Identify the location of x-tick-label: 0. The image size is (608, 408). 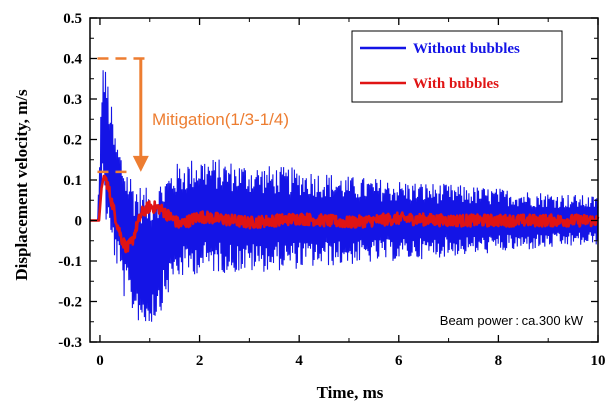
(100, 361).